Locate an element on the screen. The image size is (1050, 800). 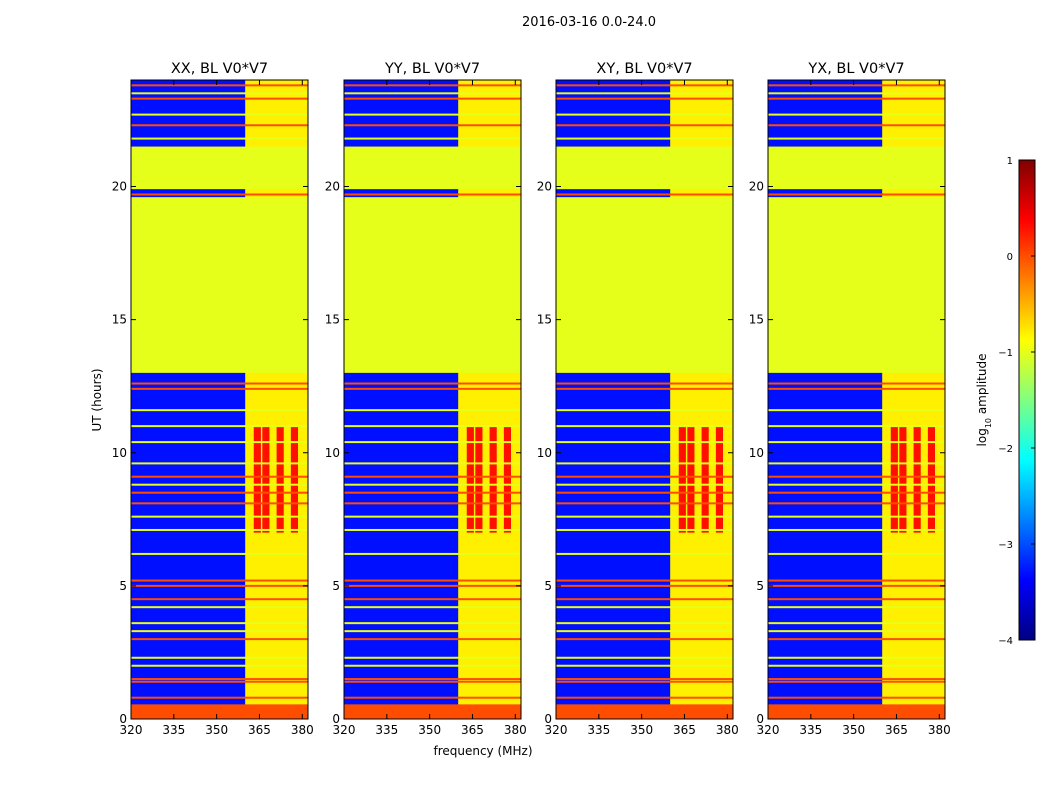
y-tick-label: 20 is located at coordinates (544, 187).